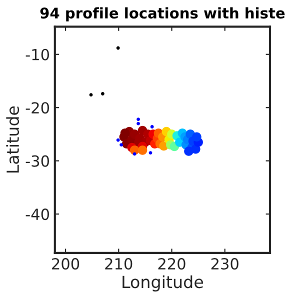 This screenshot has width=300, height=300. I want to click on y-tick-label: -10, so click(38, 54).